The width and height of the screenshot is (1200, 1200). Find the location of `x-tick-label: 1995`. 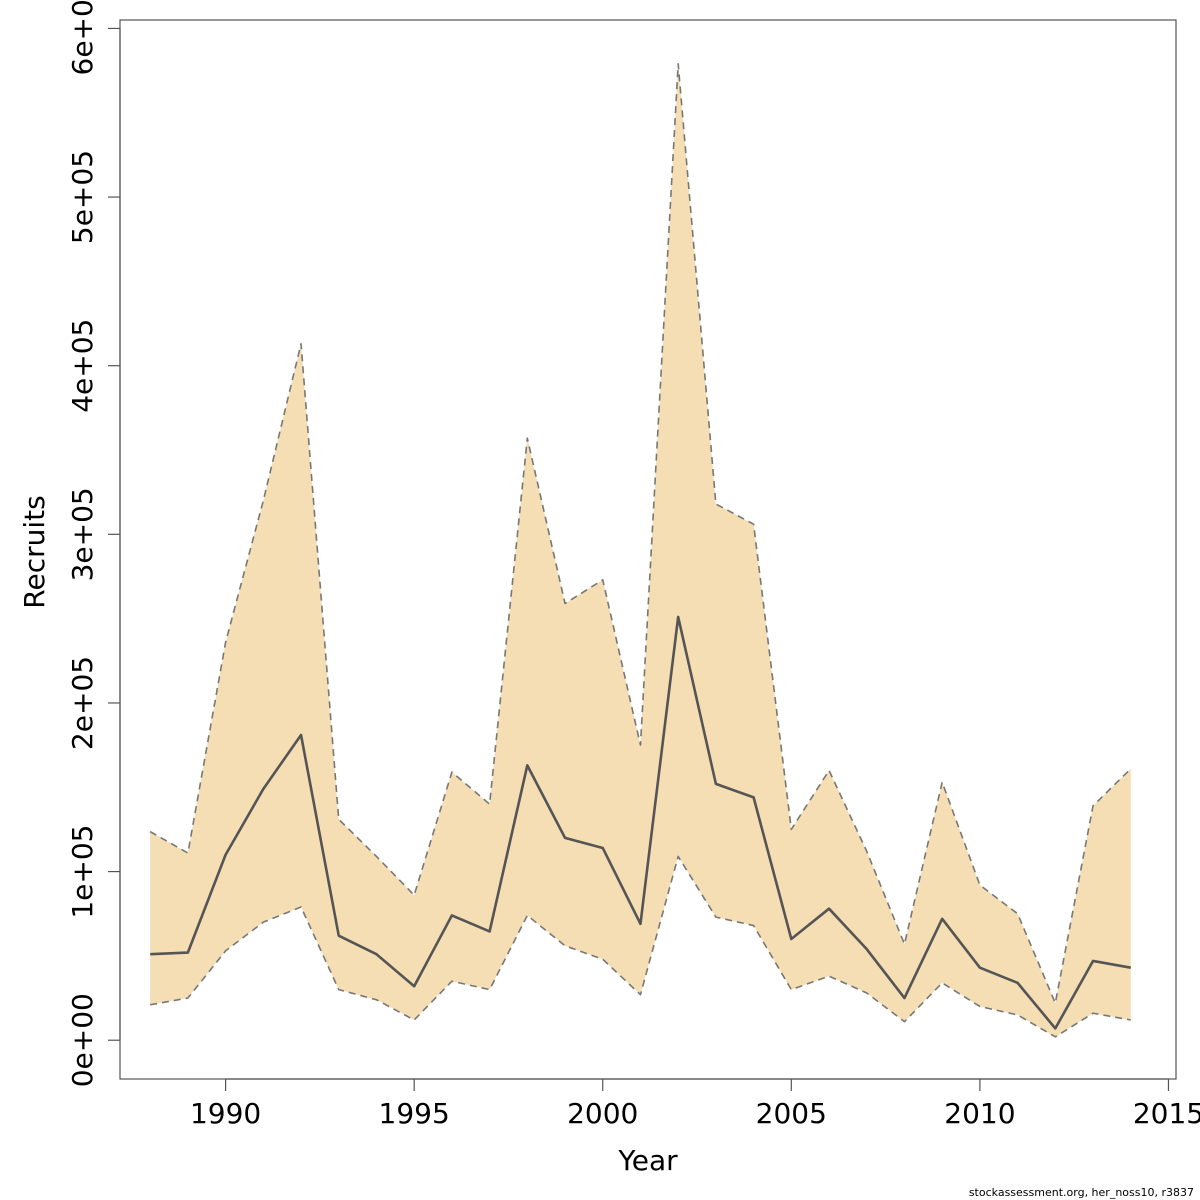

x-tick-label: 1995 is located at coordinates (414, 1113).